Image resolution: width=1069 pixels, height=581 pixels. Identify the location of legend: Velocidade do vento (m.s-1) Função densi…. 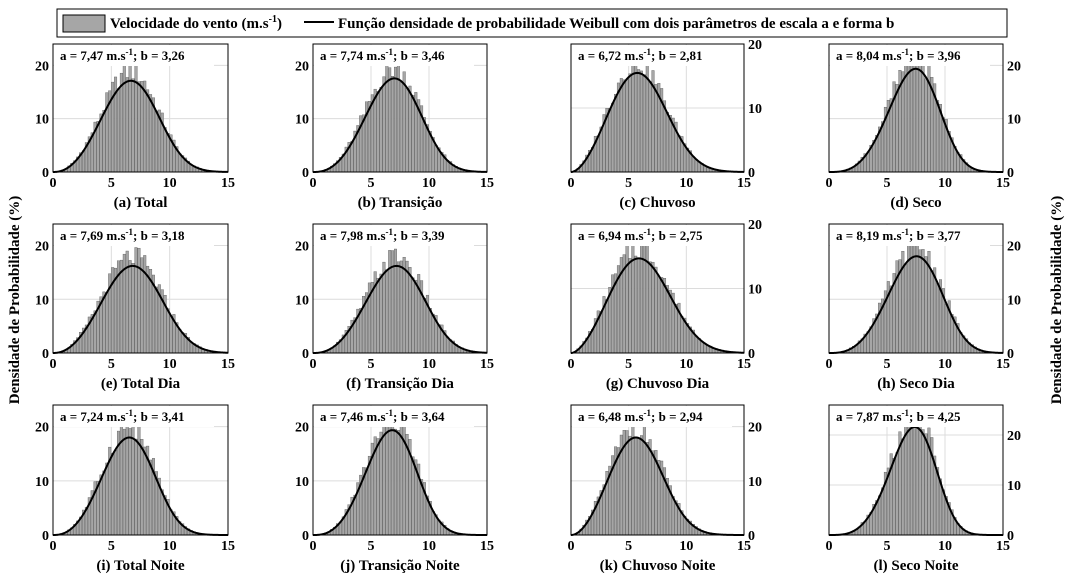
(532, 23).